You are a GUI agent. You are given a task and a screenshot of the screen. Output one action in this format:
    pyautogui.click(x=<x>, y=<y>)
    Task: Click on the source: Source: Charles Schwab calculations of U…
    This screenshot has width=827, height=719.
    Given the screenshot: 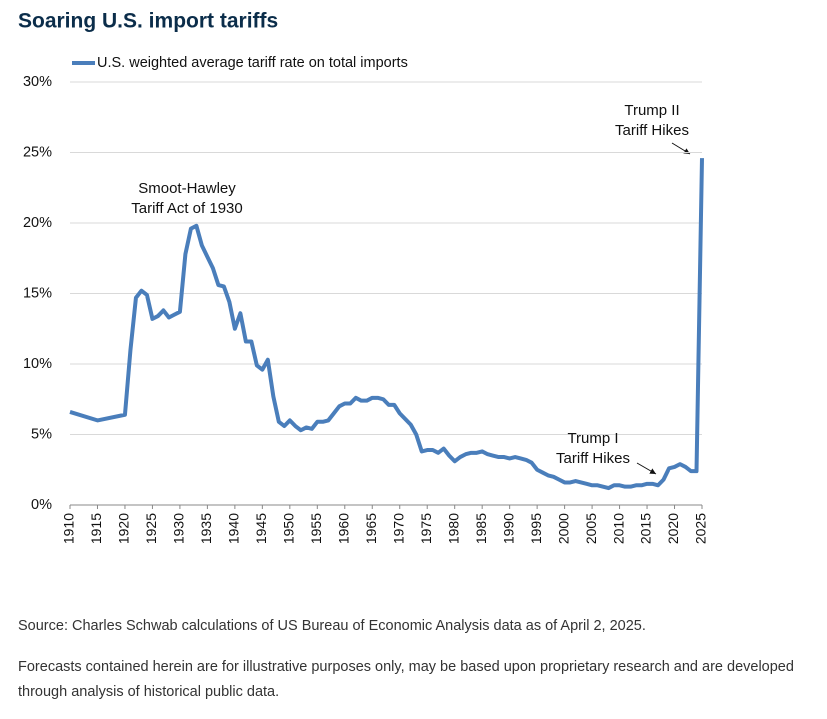 What is the action you would take?
    pyautogui.click(x=332, y=626)
    